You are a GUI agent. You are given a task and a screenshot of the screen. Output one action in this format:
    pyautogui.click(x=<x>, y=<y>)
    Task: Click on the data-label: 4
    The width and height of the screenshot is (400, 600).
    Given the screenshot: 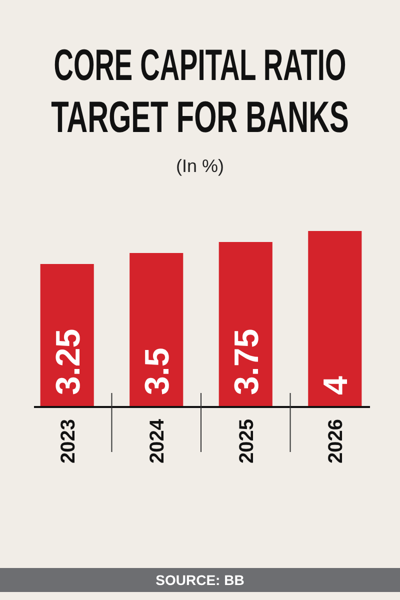 What is the action you would take?
    pyautogui.click(x=336, y=385)
    